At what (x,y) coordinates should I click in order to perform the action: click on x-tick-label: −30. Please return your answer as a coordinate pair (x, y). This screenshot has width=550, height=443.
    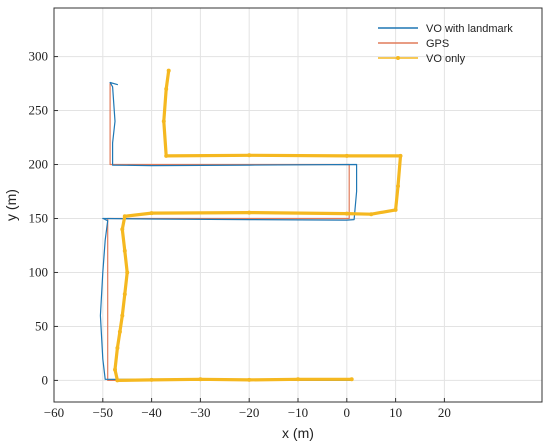
    Looking at the image, I should click on (200, 412).